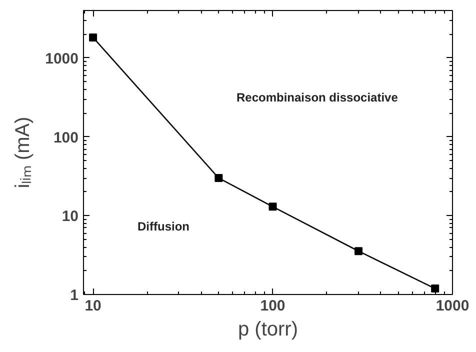 The width and height of the screenshot is (476, 352). Describe the element at coordinates (317, 97) in the screenshot. I see `annotation: Recombinaison dissociative` at that location.